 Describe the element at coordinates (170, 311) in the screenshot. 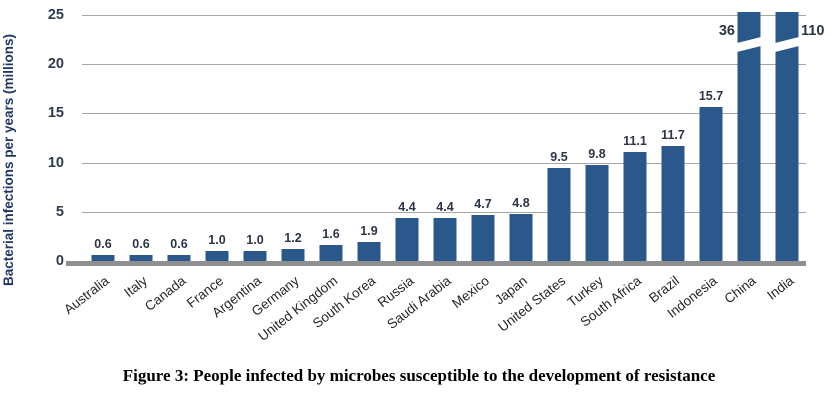

I see `x-label-cell-canada: Canada` at that location.